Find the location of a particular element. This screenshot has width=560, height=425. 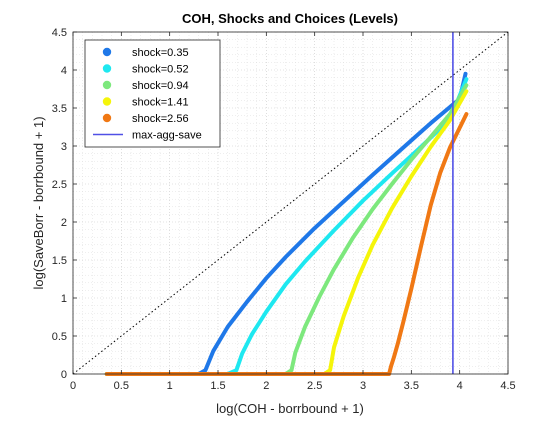

legend-label-0: shock=0.35 is located at coordinates (160, 53).